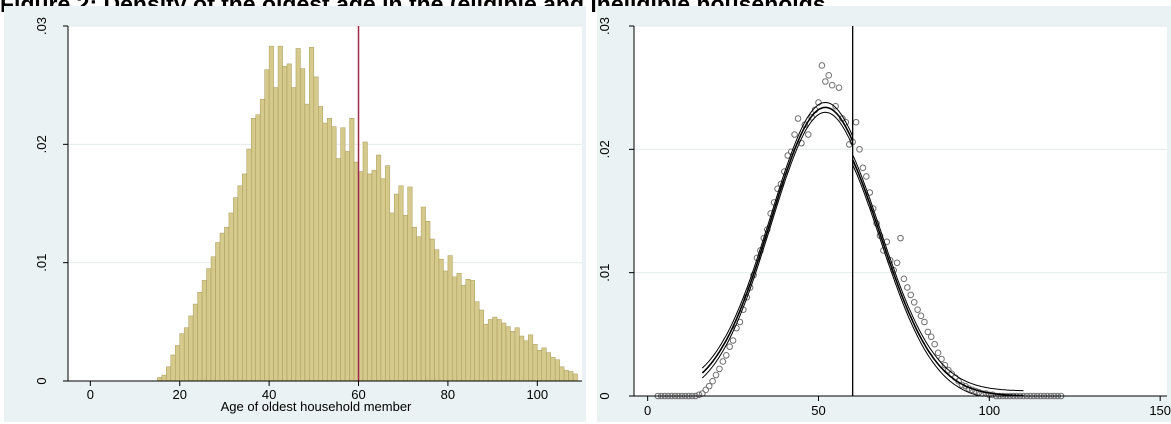 The image size is (1171, 424). Describe the element at coordinates (448, 394) in the screenshot. I see `histogram-x-tick-label: 80` at that location.